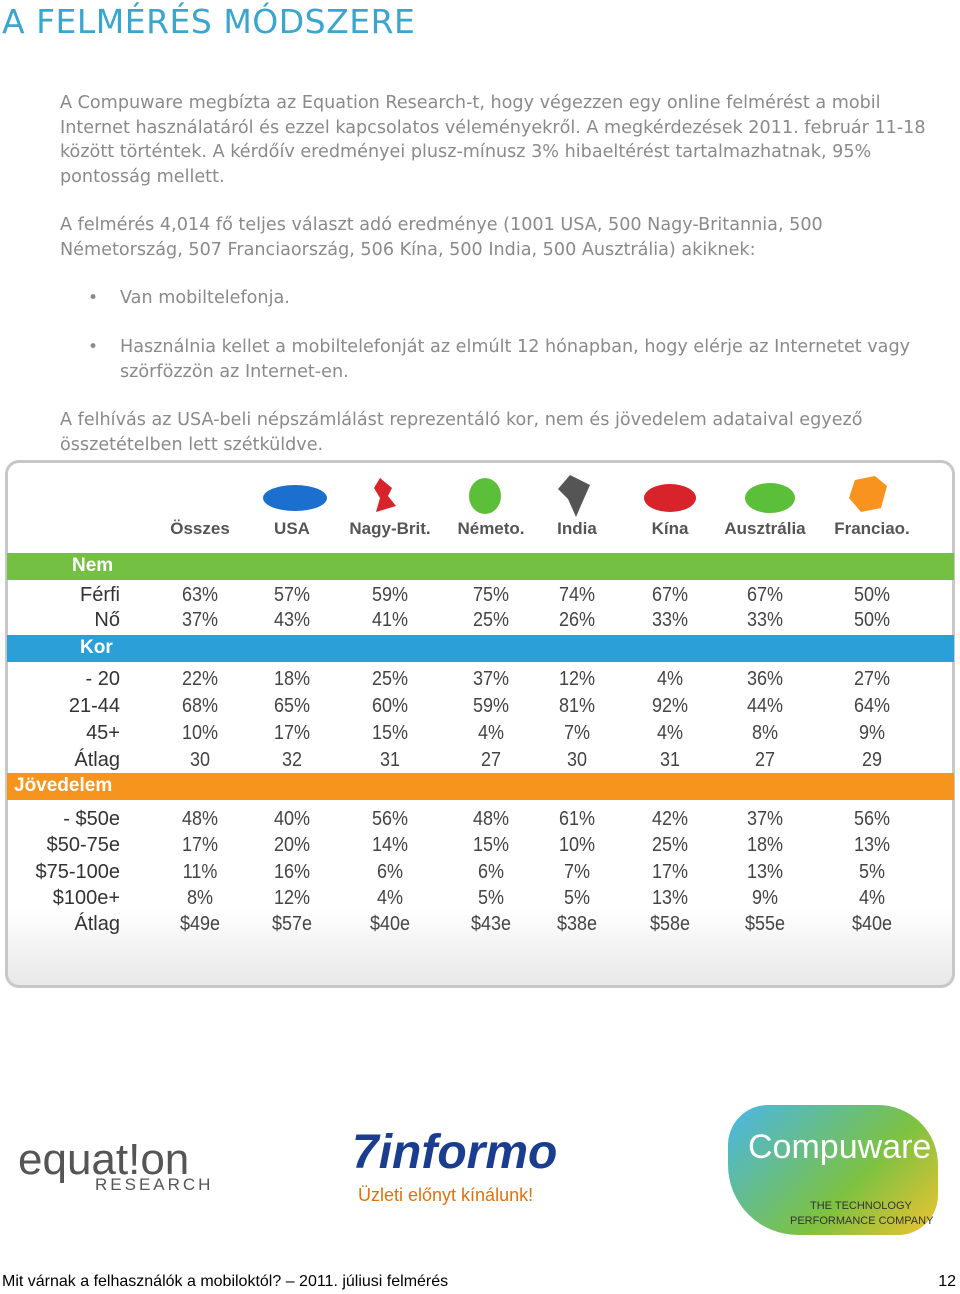  I want to click on cell: 68%, so click(200, 706).